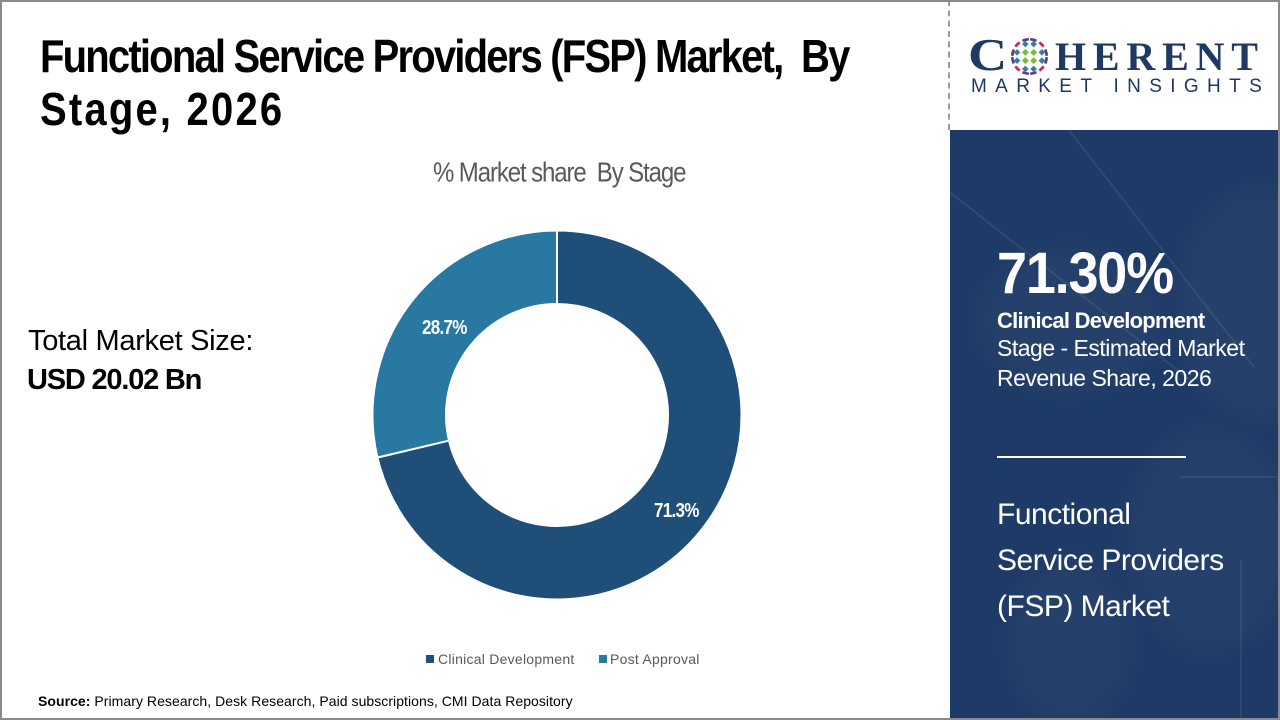 This screenshot has height=720, width=1280. What do you see at coordinates (1160, 56) in the screenshot?
I see `svg-text: HERENT` at bounding box center [1160, 56].